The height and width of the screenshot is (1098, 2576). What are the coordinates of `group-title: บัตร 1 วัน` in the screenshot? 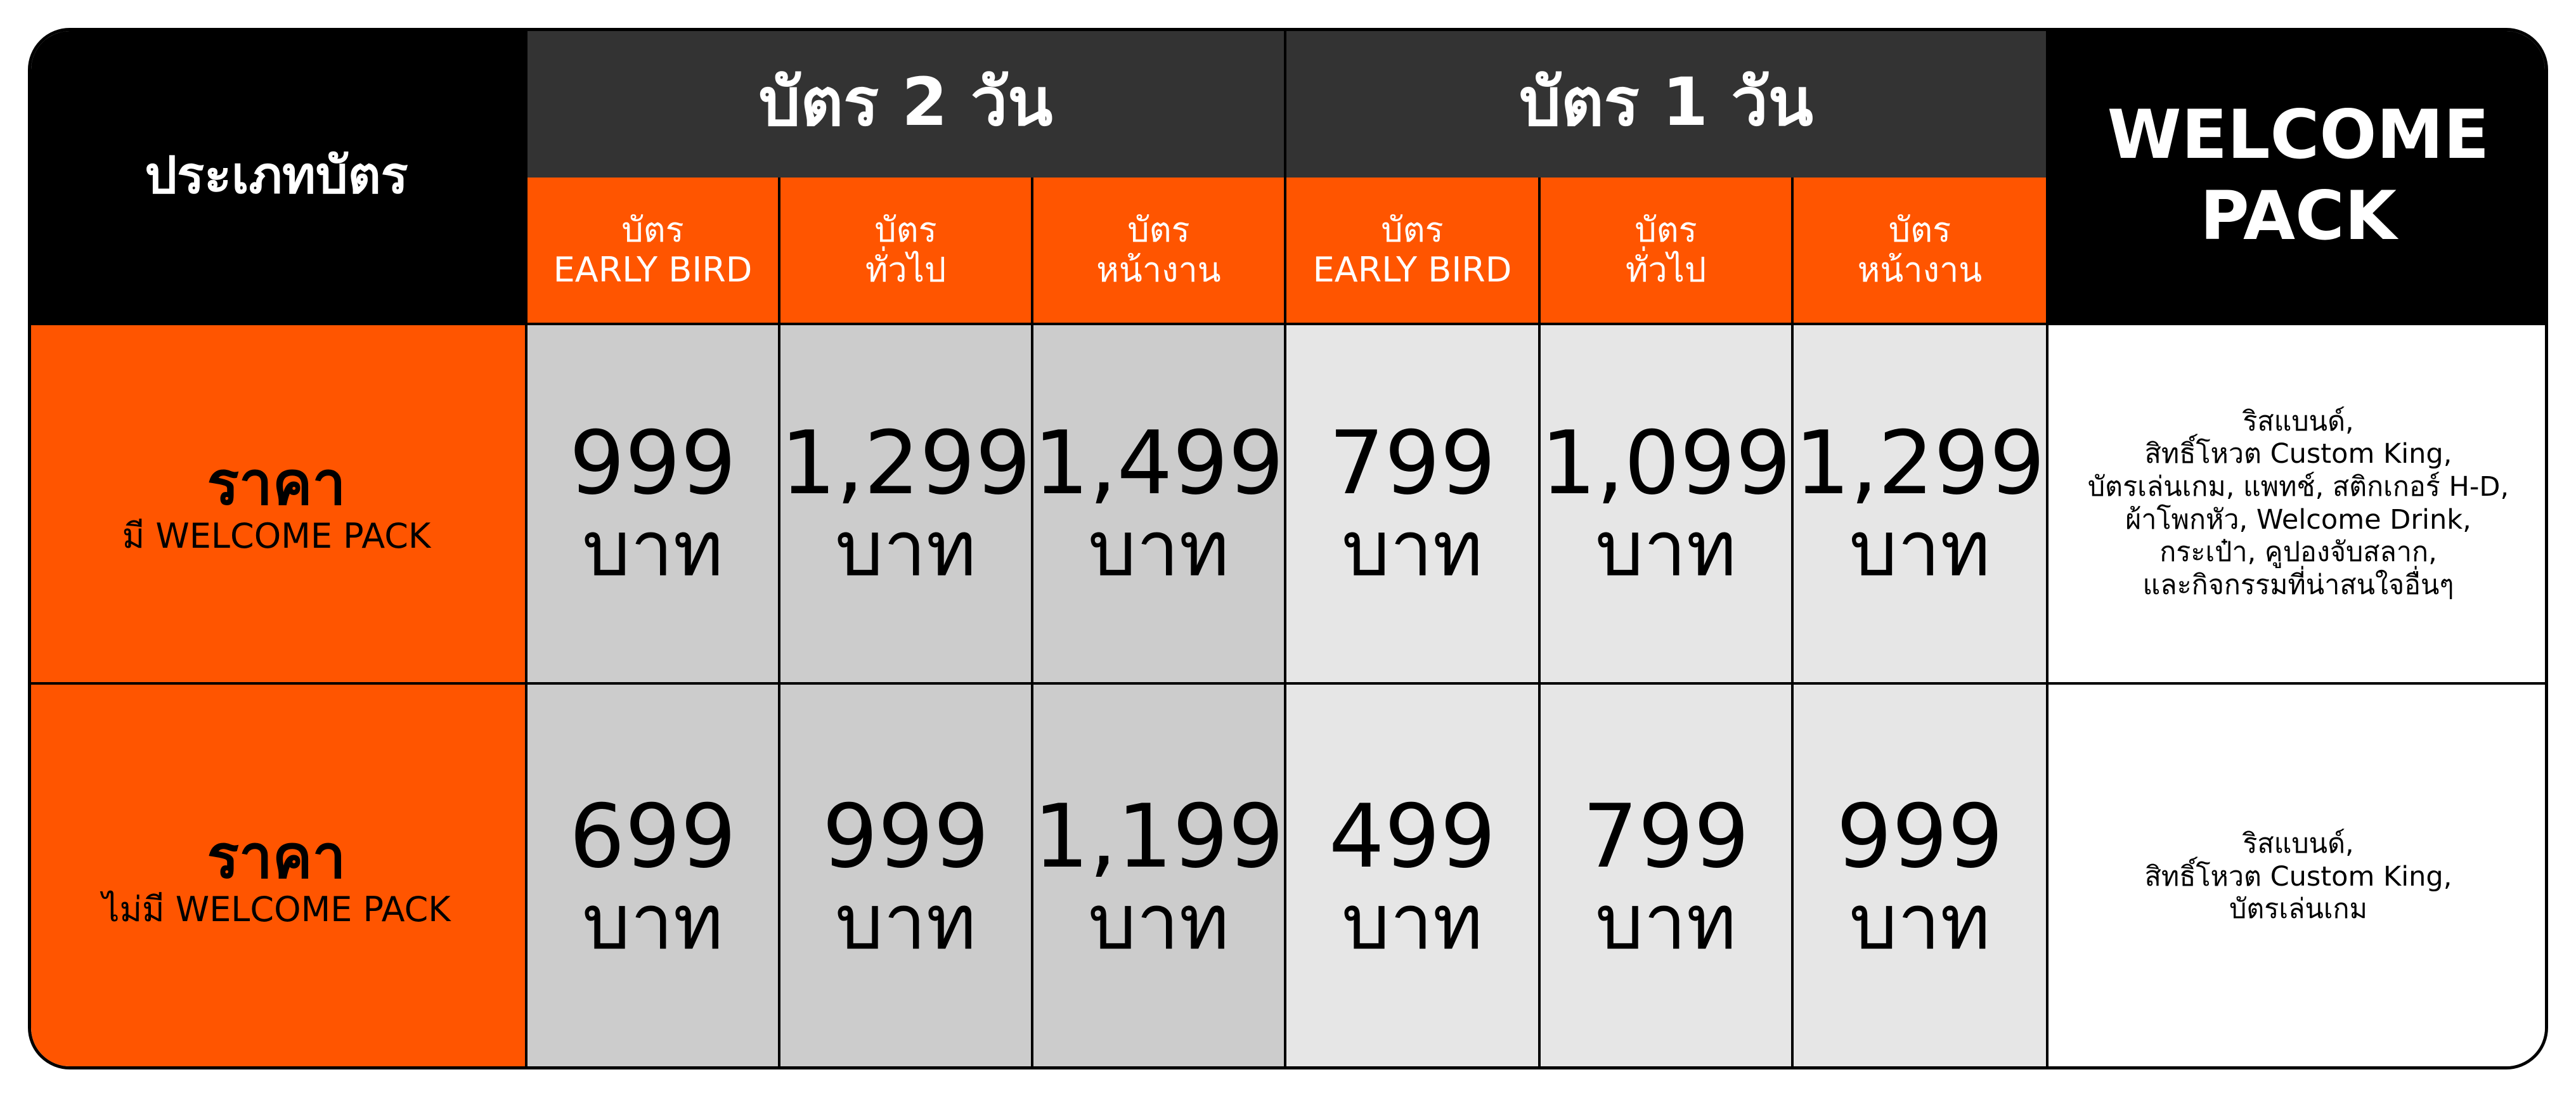 It's located at (1666, 102).